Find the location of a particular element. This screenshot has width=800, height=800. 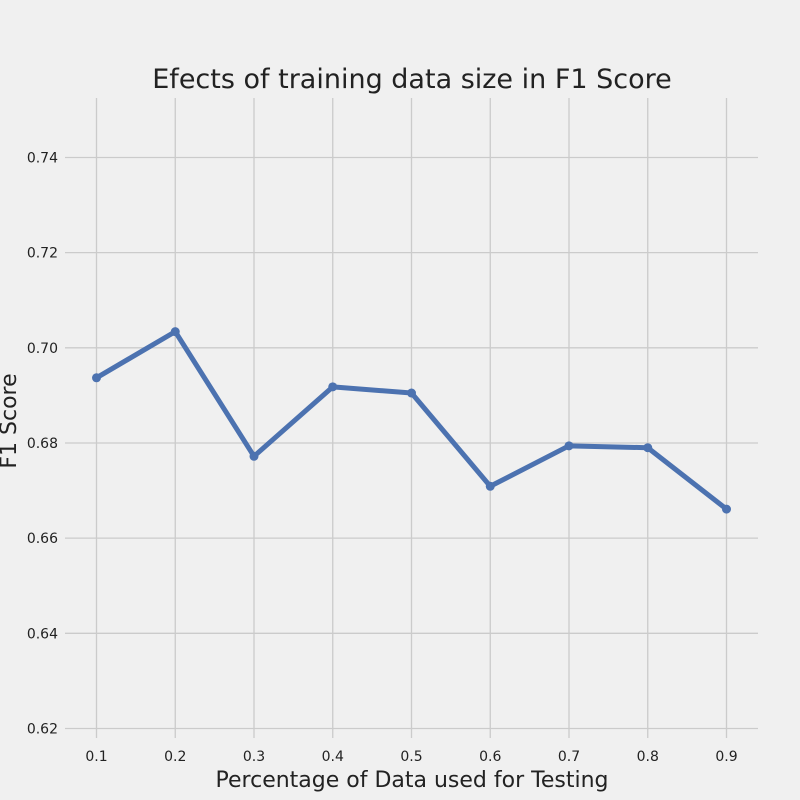

y-tick-label: 0.66 is located at coordinates (42, 539).